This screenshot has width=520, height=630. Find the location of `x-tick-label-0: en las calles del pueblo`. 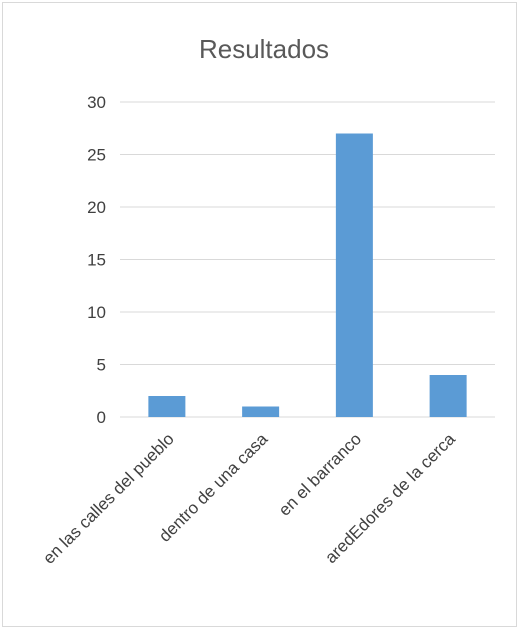

x-tick-label-0: en las calles del pueblo is located at coordinates (108, 498).